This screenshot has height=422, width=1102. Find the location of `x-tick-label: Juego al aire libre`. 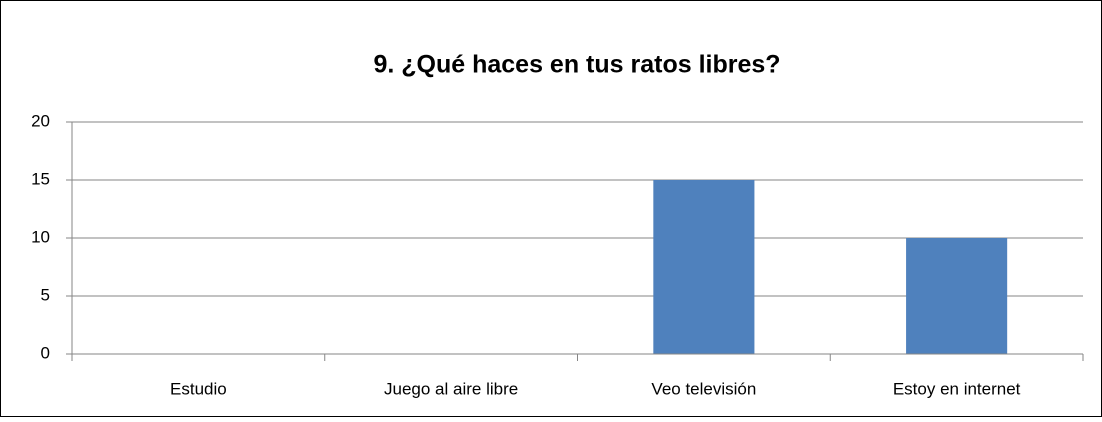

x-tick-label: Juego al aire libre is located at coordinates (451, 388).